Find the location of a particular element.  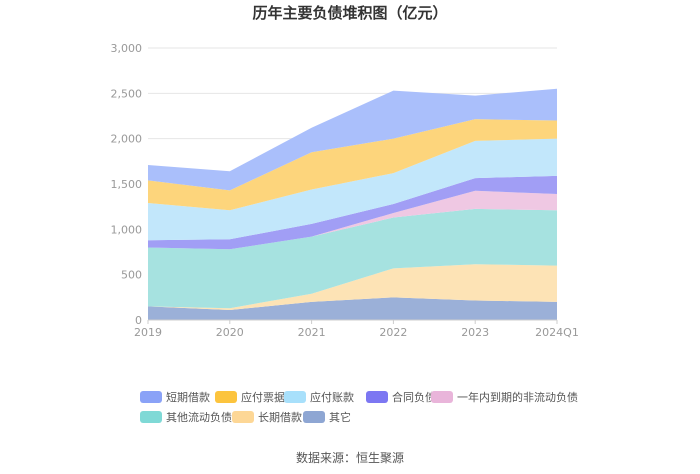

legend-item-短期借款: 短期借款 is located at coordinates (175, 397).